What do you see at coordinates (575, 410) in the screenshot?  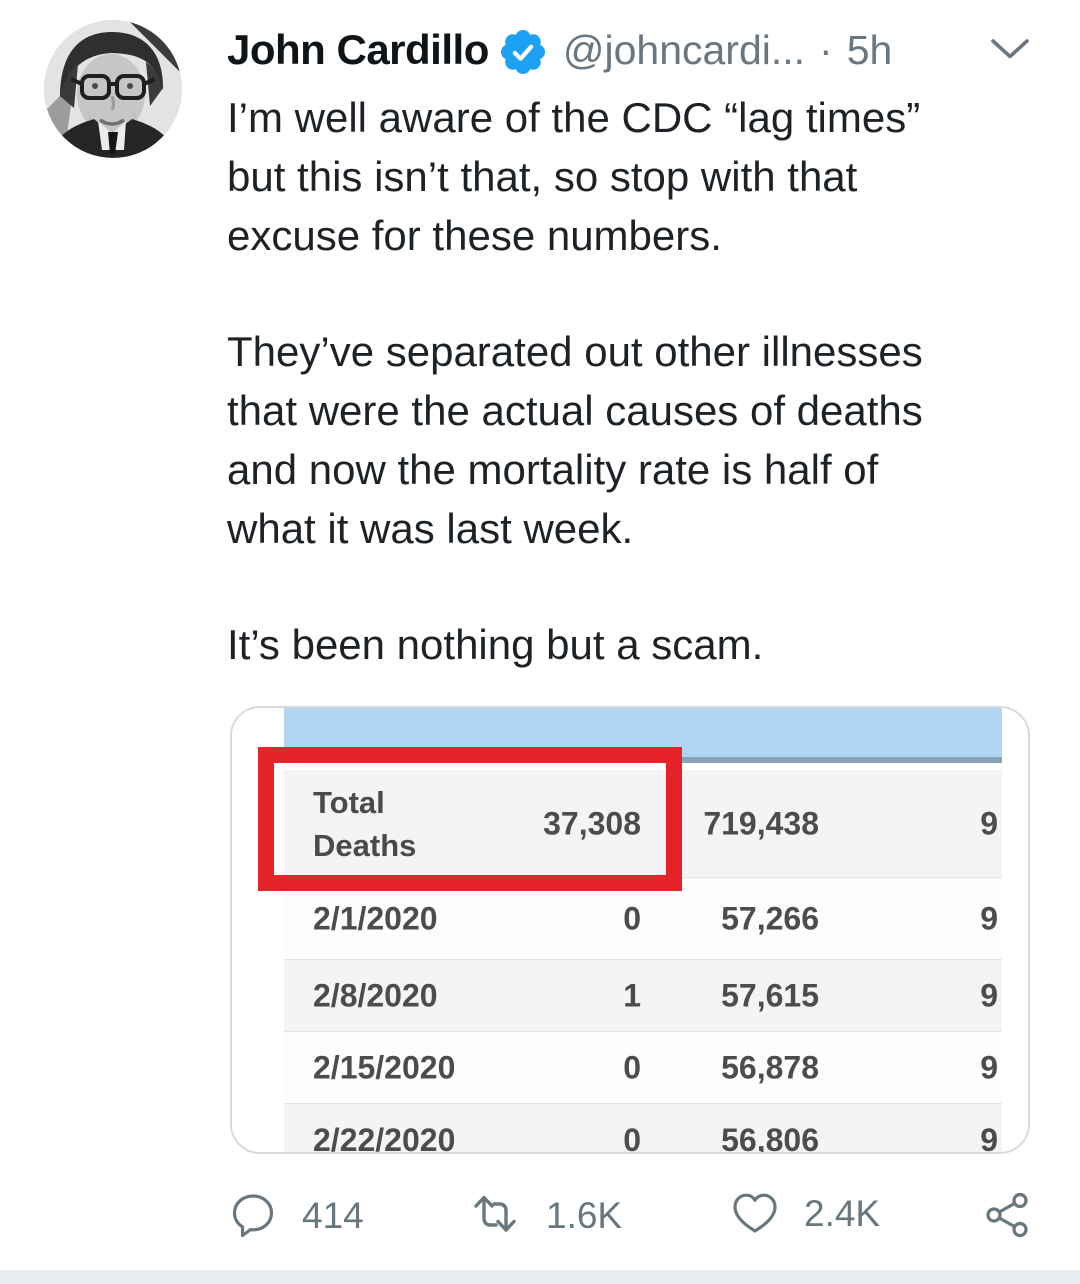 I see `tweet-text-line: that were the actual causes of deaths` at bounding box center [575, 410].